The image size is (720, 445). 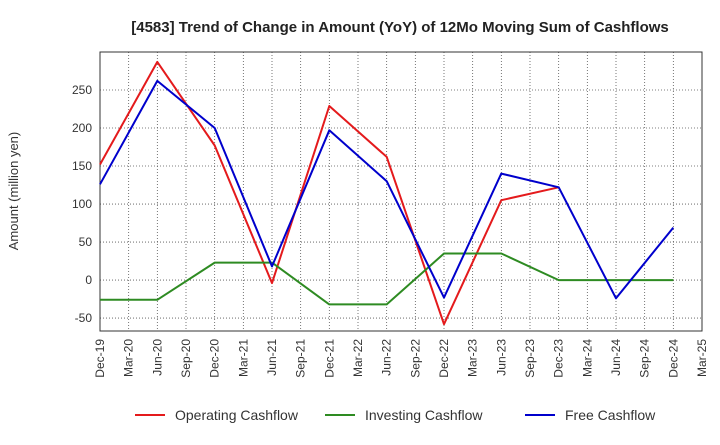 What do you see at coordinates (559, 358) in the screenshot?
I see `x-tick-label: Dec-23` at bounding box center [559, 358].